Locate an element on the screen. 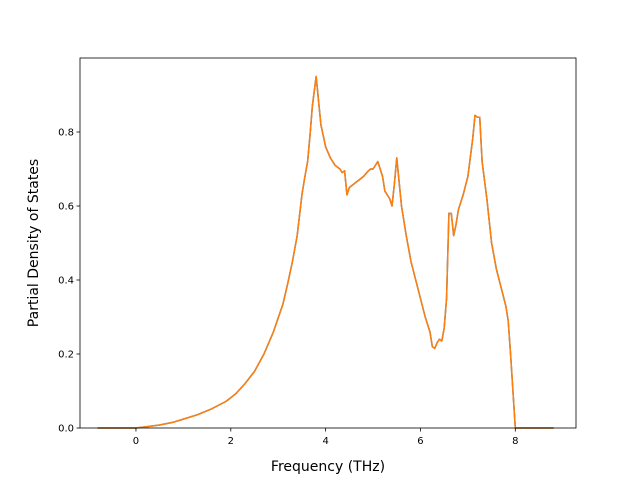 The width and height of the screenshot is (640, 480). x-axis-label: Frequency (THz) is located at coordinates (328, 467).